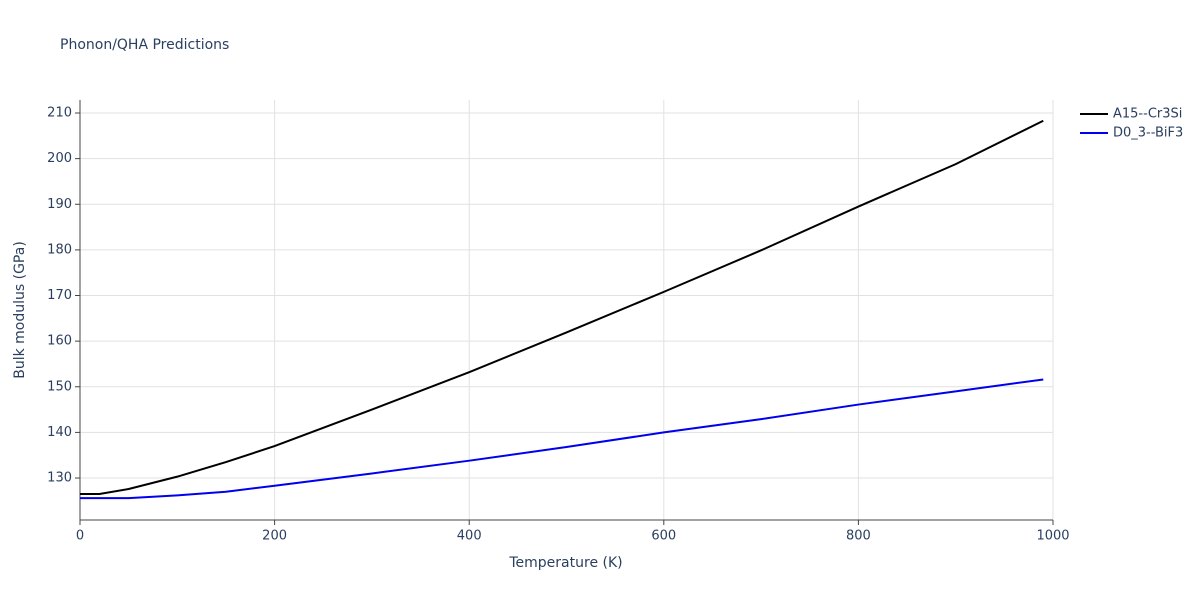  I want to click on y-tick-label: 140, so click(59, 432).